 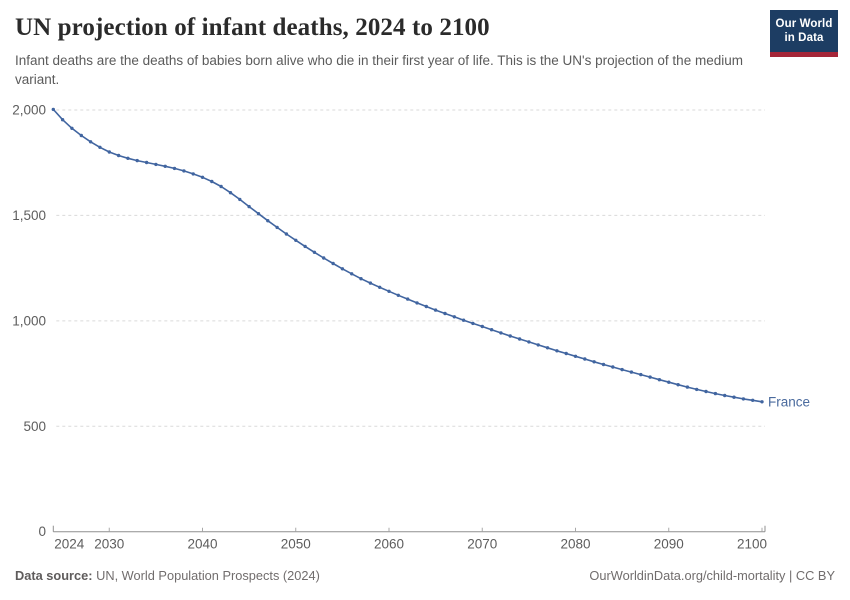 I want to click on x-axis-tick-labels: 2024 2030 2040 2050 2060 2070 2080 2090 2100, so click(x=410, y=544).